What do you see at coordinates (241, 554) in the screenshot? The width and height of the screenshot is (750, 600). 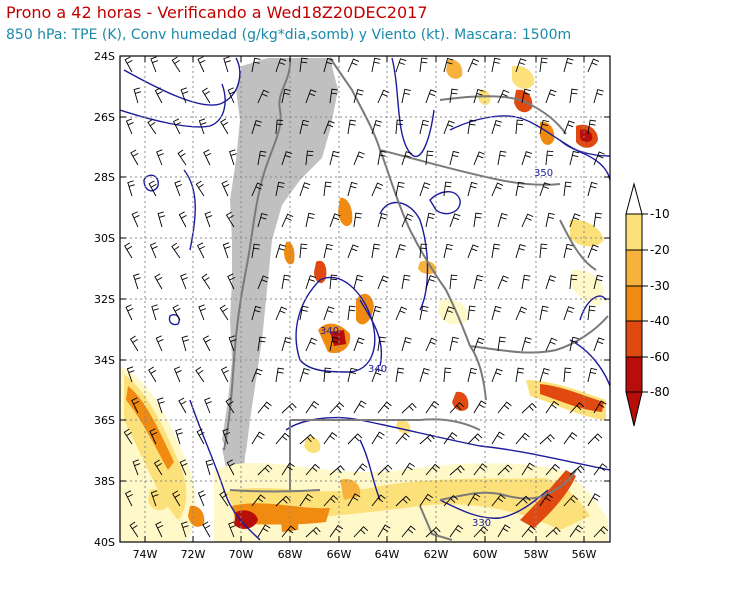 I see `lon-label: 70W` at bounding box center [241, 554].